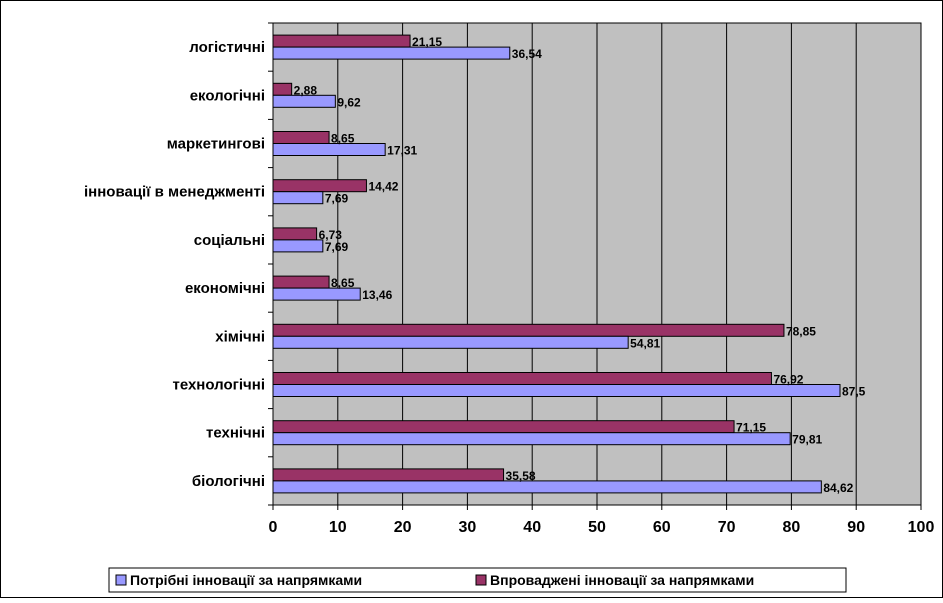 The height and width of the screenshot is (603, 943). I want to click on data-label: 13,46, so click(377, 295).